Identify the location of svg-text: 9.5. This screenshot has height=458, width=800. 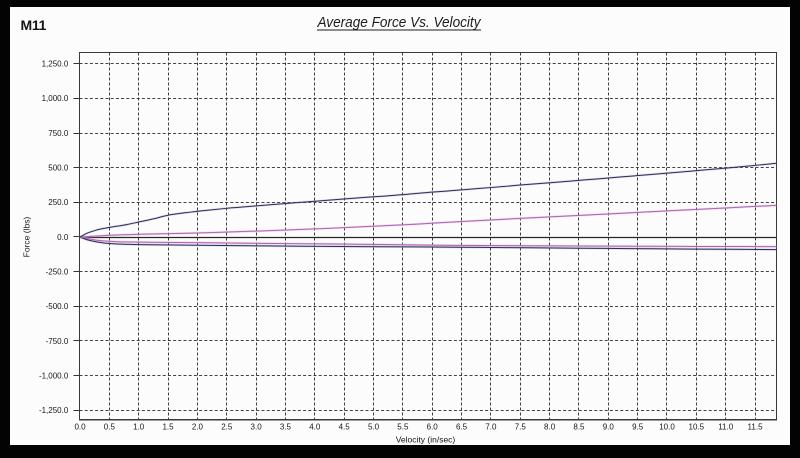
(638, 427).